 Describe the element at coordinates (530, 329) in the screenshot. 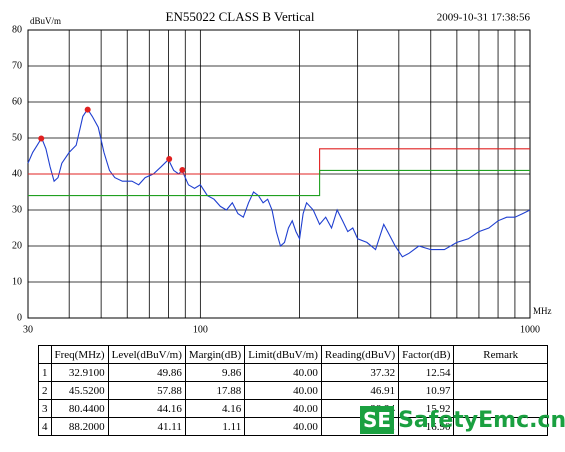

I see `x-tick-label: 1000` at that location.